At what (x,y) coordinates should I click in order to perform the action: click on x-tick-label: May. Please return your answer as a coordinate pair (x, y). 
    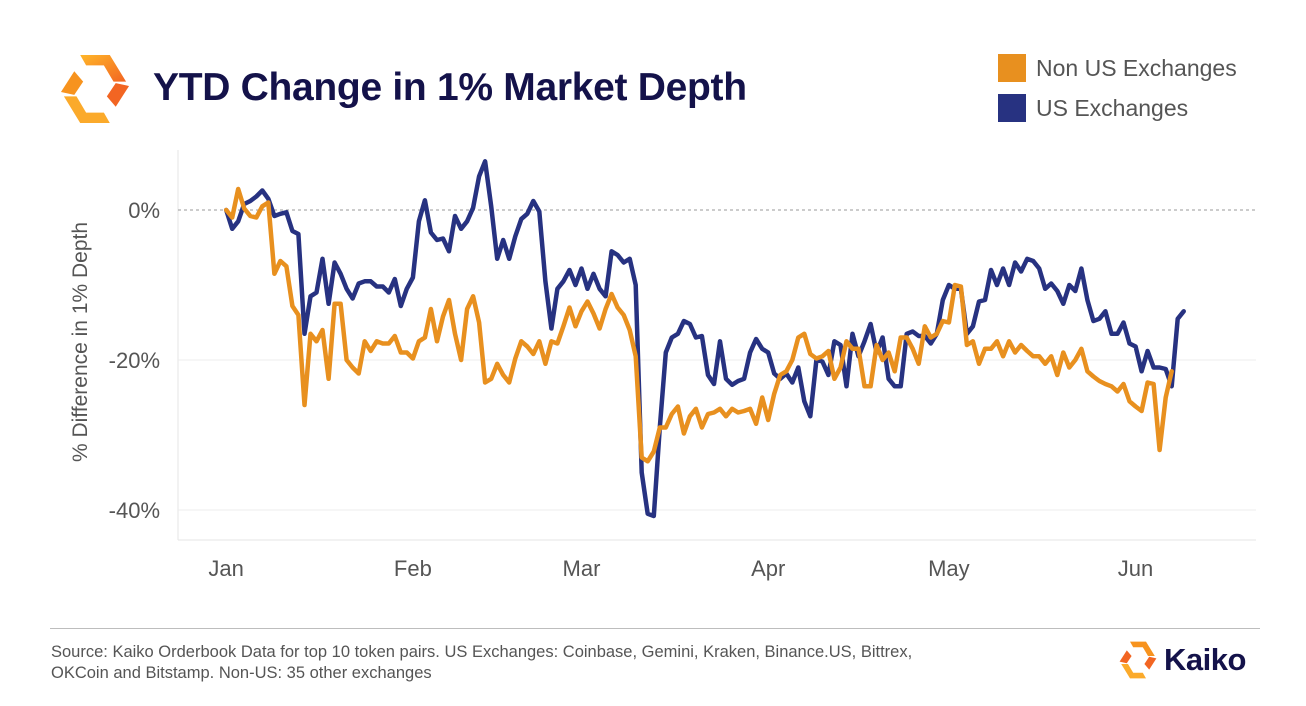
    Looking at the image, I should click on (949, 568).